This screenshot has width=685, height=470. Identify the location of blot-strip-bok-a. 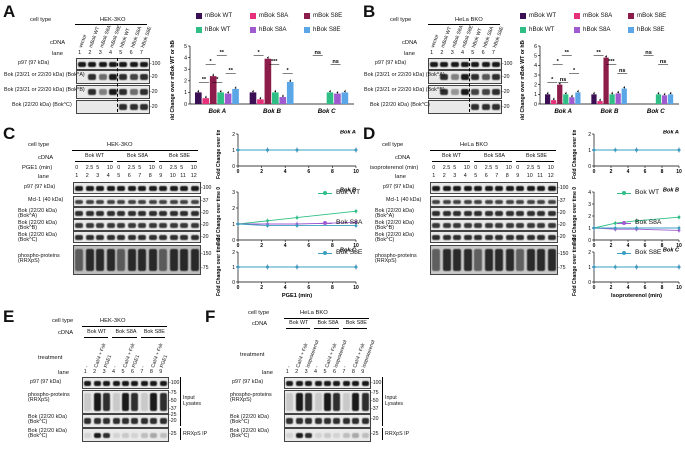
(494, 213).